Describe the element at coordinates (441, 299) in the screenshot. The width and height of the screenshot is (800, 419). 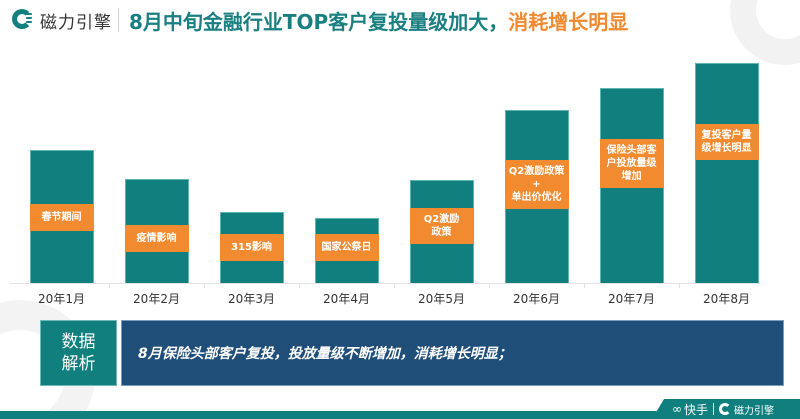
I see `x-axis-label: 20年5月` at that location.